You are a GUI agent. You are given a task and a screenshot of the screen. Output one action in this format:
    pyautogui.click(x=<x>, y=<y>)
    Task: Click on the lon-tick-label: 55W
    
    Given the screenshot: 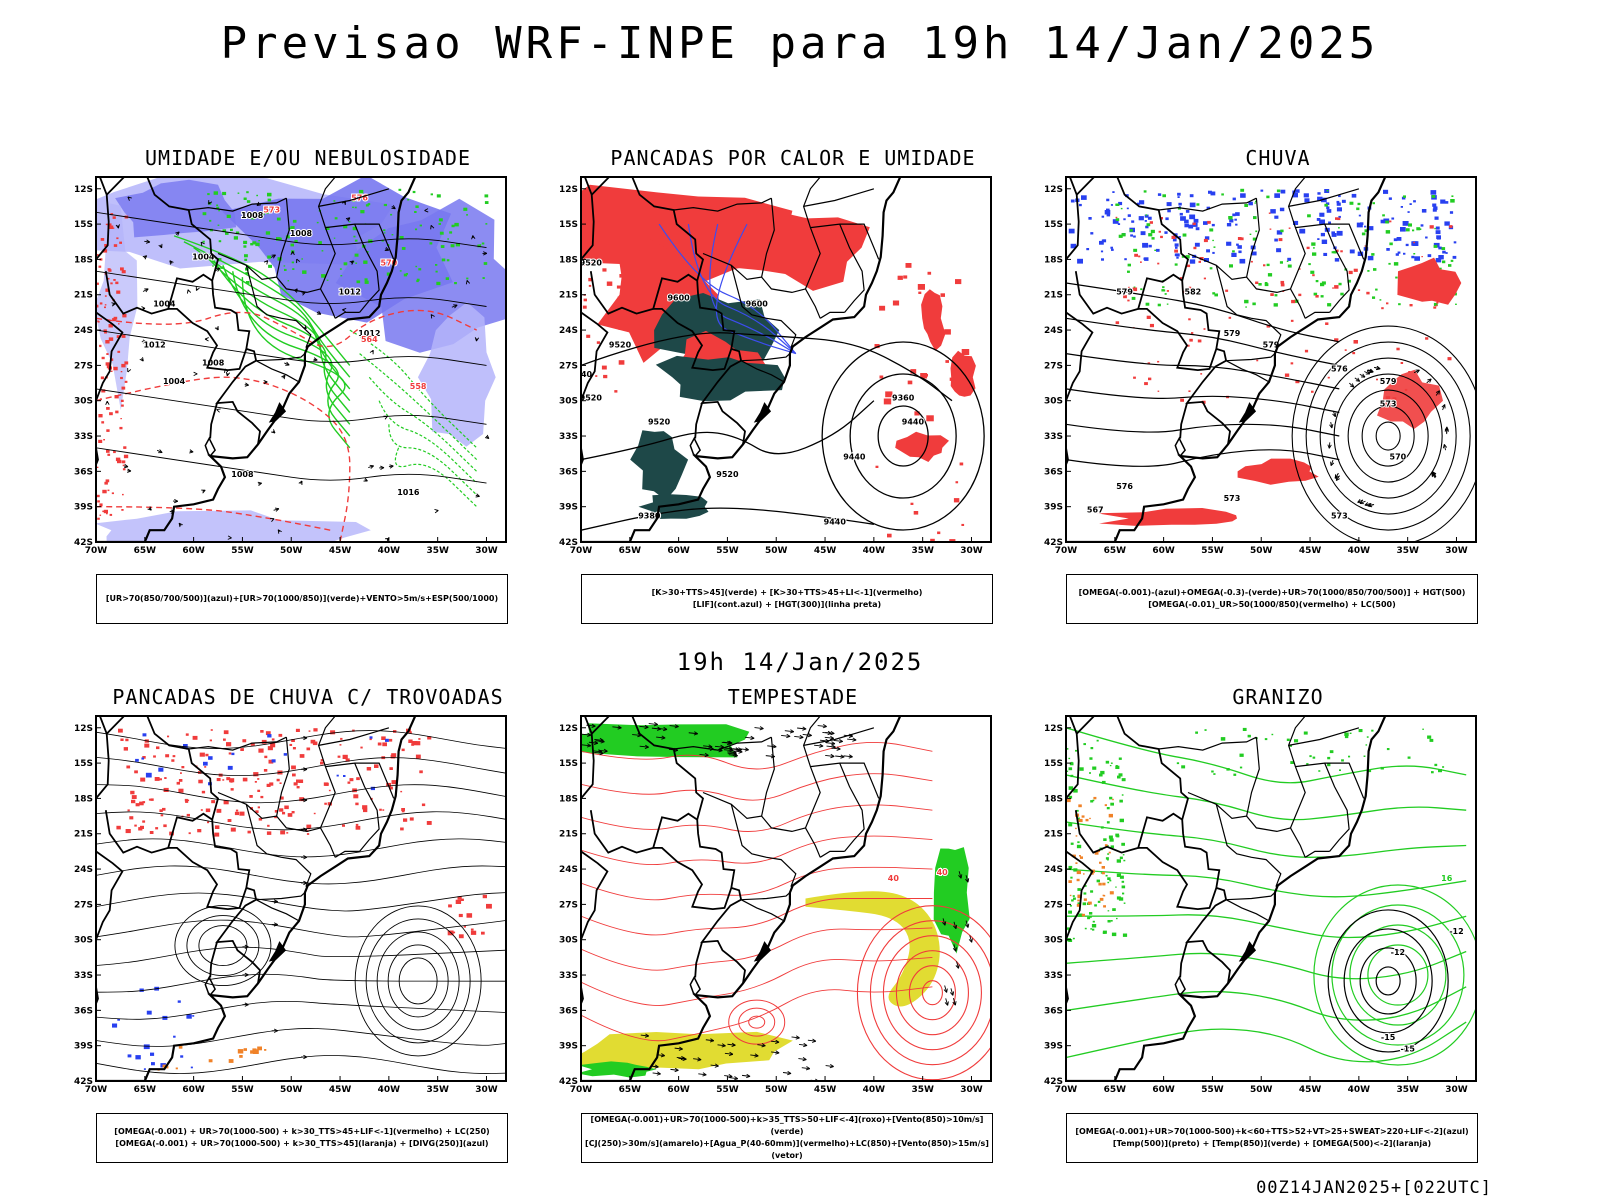 What is the action you would take?
    pyautogui.click(x=1212, y=1090)
    